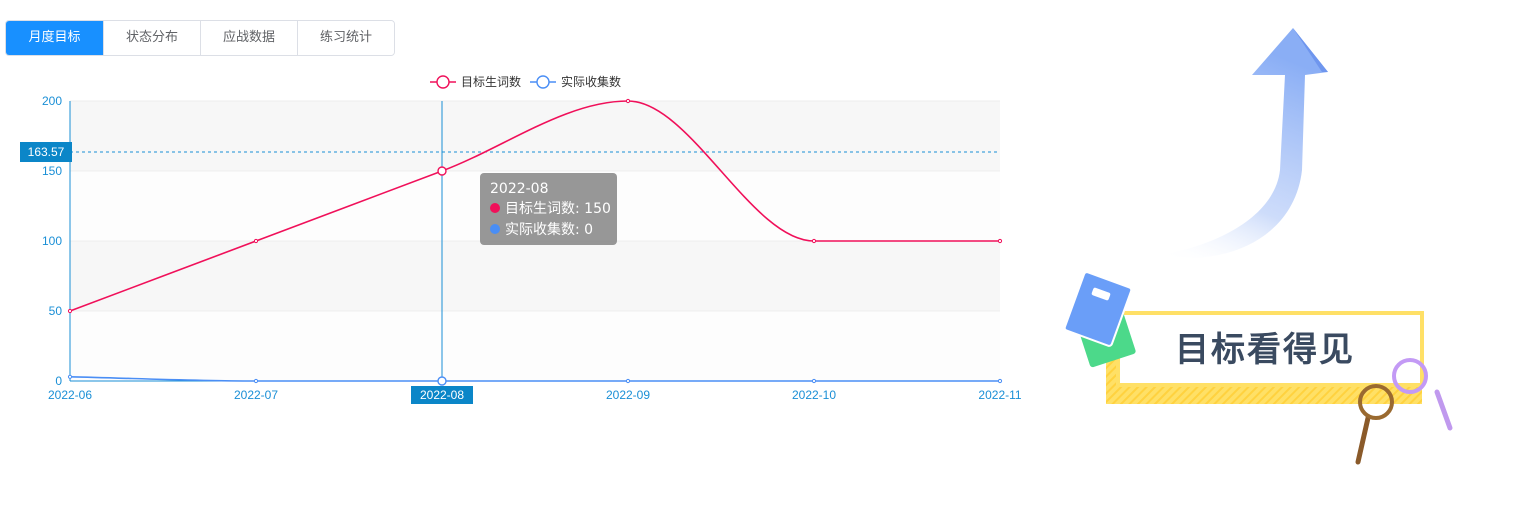 The image size is (1532, 510). Describe the element at coordinates (52, 101) in the screenshot. I see `y-tick-label: 200` at that location.